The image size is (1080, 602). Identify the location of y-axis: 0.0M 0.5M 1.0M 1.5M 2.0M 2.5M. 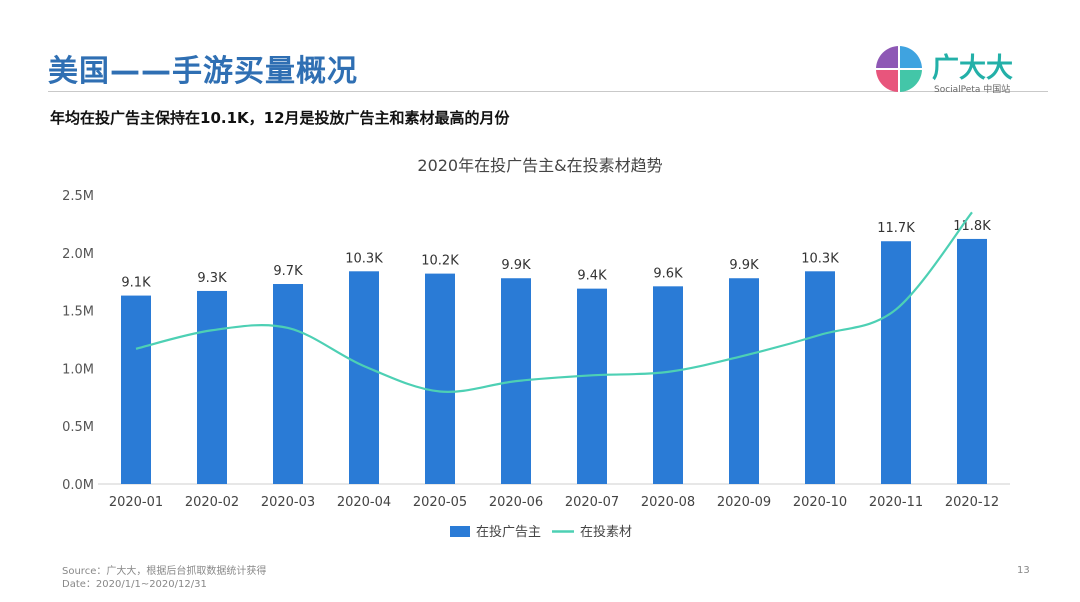
(78, 341).